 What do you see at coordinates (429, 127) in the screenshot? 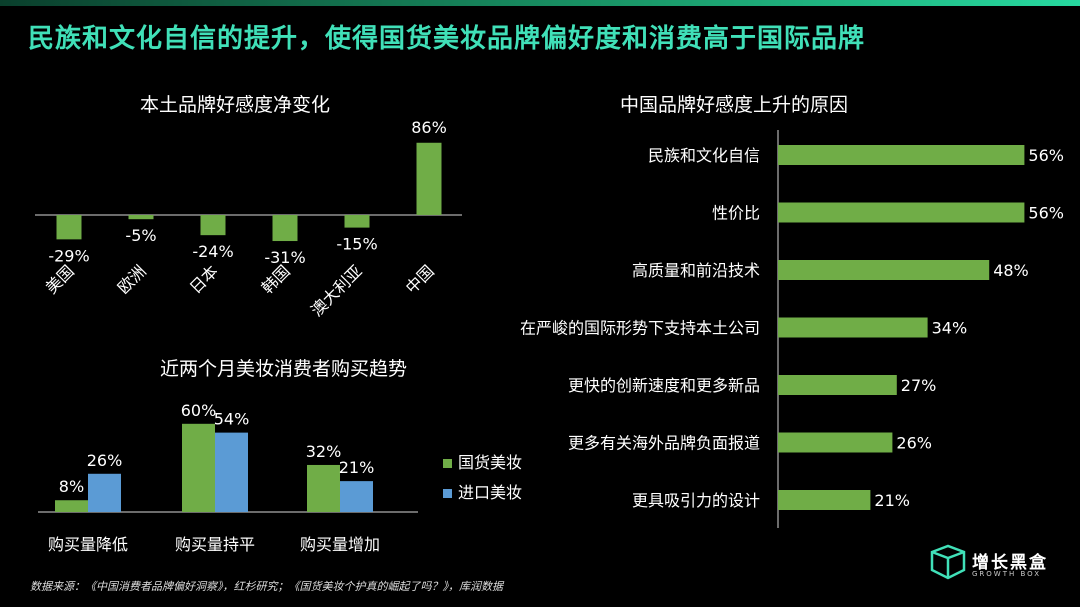
I see `chart1-data-label: 86%` at bounding box center [429, 127].